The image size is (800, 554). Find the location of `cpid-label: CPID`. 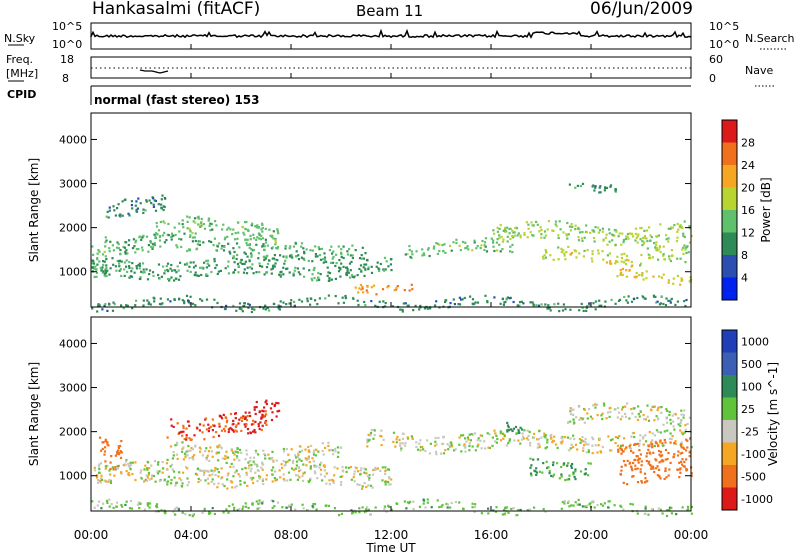

cpid-label: CPID is located at coordinates (21, 94).